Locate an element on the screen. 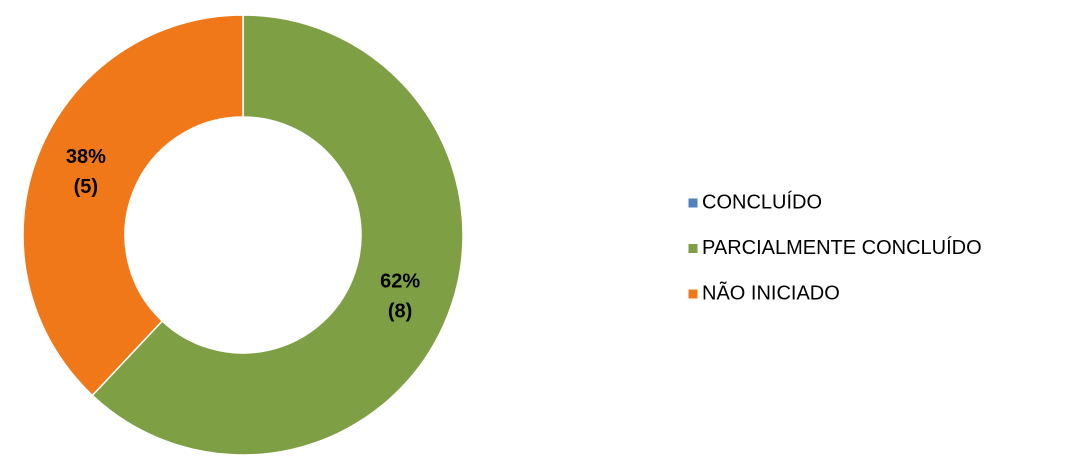  data-label: (8) is located at coordinates (400, 311).